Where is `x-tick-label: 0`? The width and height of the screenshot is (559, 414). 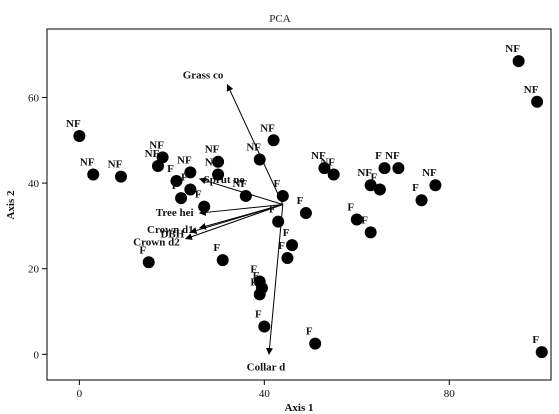 x-tick-label: 0 is located at coordinates (80, 394).